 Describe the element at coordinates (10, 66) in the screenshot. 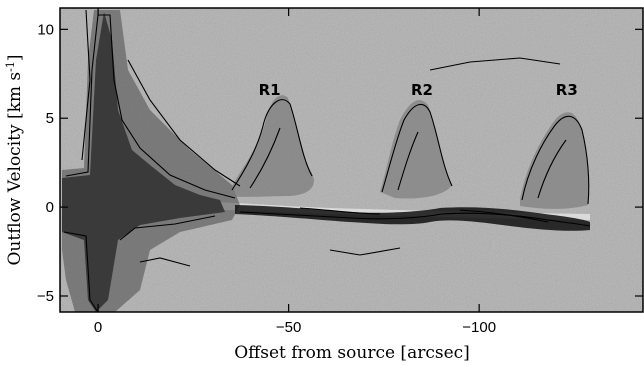

I see `y-axis-title-sup: -1` at that location.